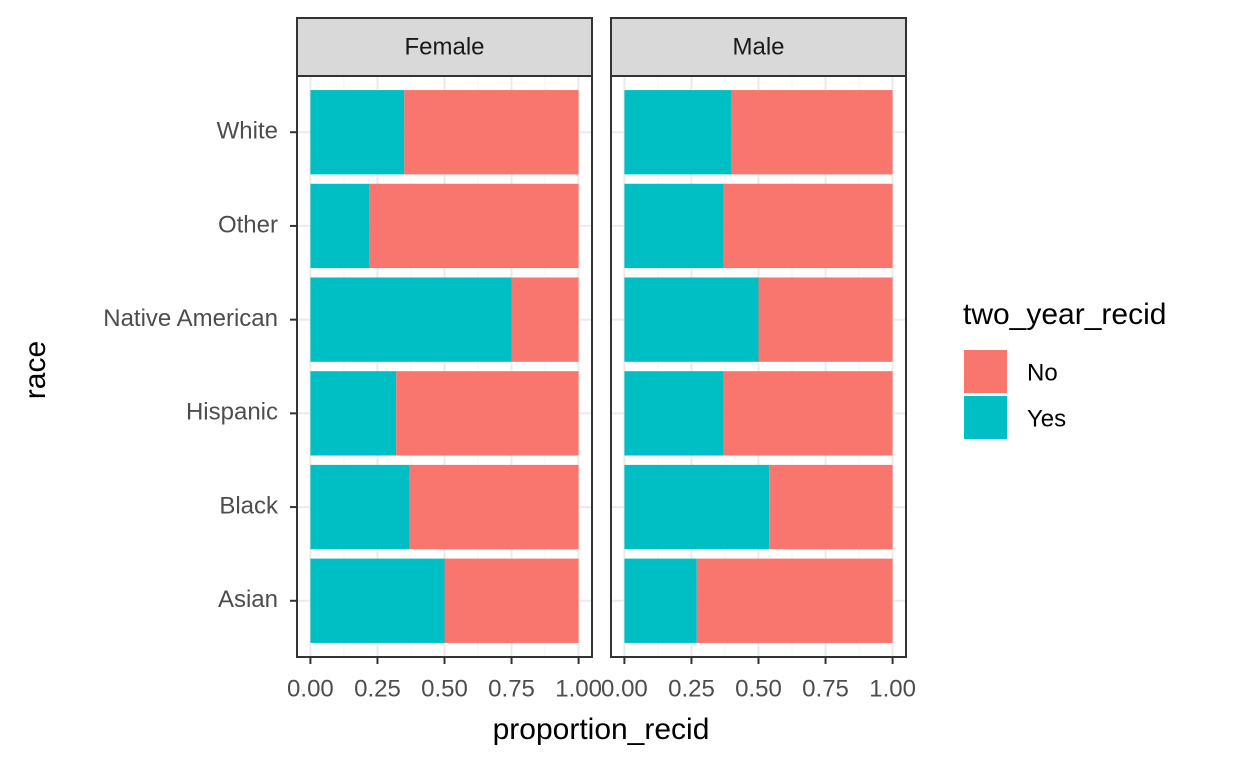  What do you see at coordinates (248, 599) in the screenshot?
I see `y-tick-label: Asian` at bounding box center [248, 599].